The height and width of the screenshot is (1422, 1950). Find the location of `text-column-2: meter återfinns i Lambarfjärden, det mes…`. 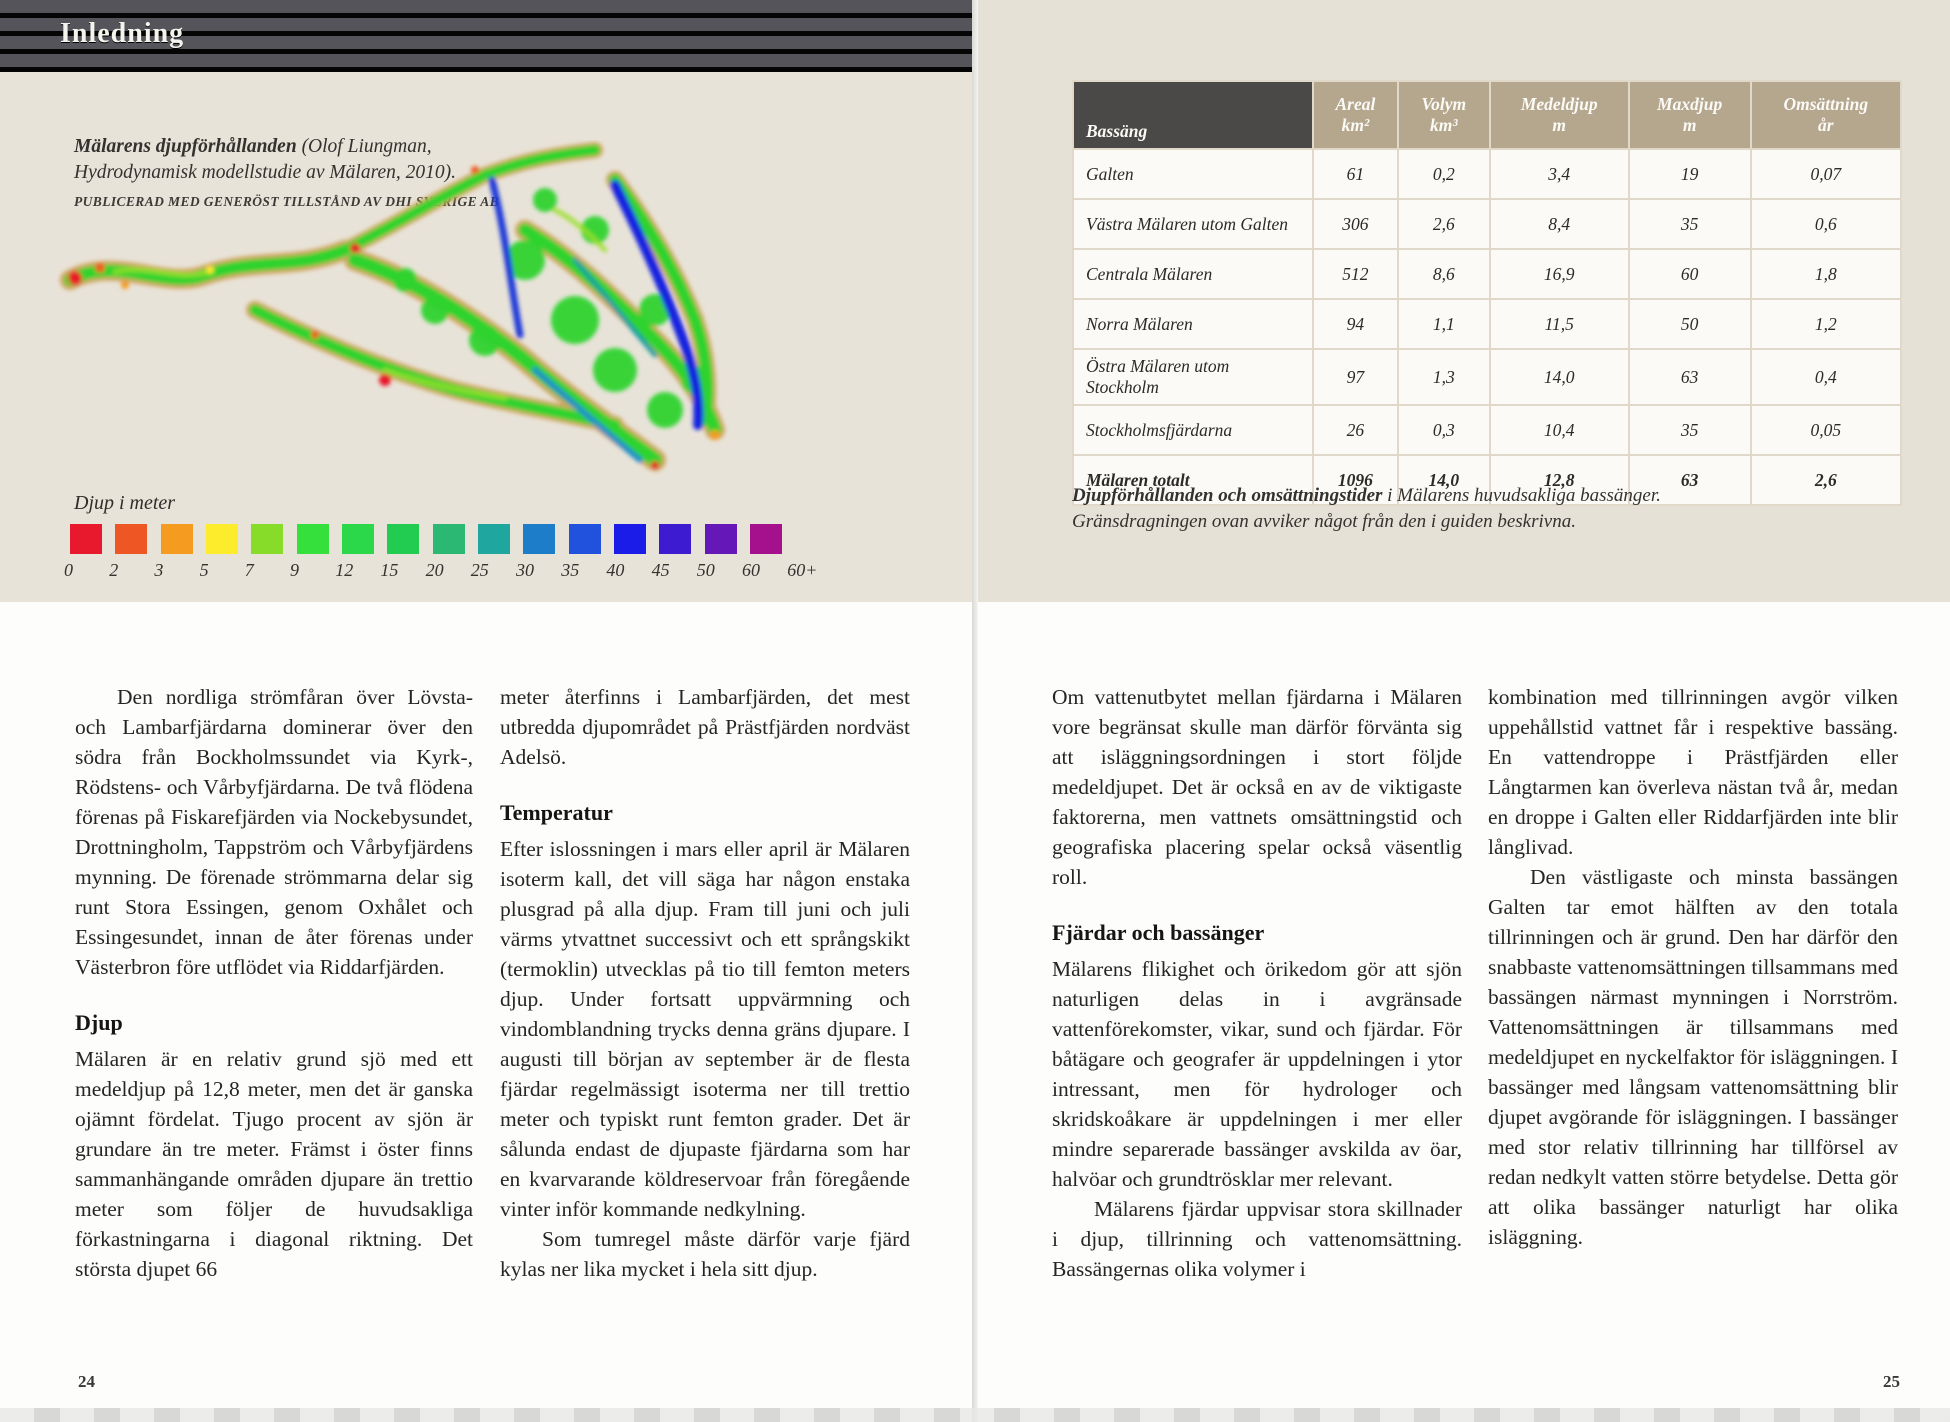

text-column-2: meter återfinns i Lambarfjärden, det mes… is located at coordinates (705, 983).